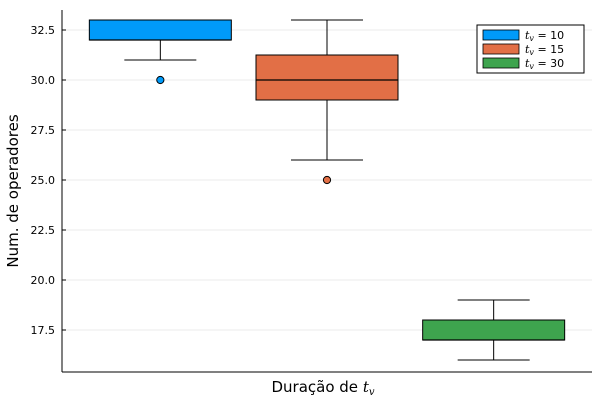  Describe the element at coordinates (43, 330) in the screenshot. I see `y-tick-label: 17.5` at that location.